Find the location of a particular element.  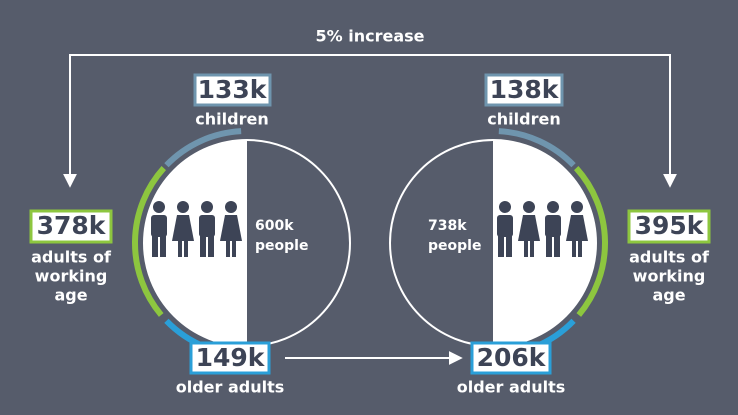

total-value: 600k is located at coordinates (274, 226).